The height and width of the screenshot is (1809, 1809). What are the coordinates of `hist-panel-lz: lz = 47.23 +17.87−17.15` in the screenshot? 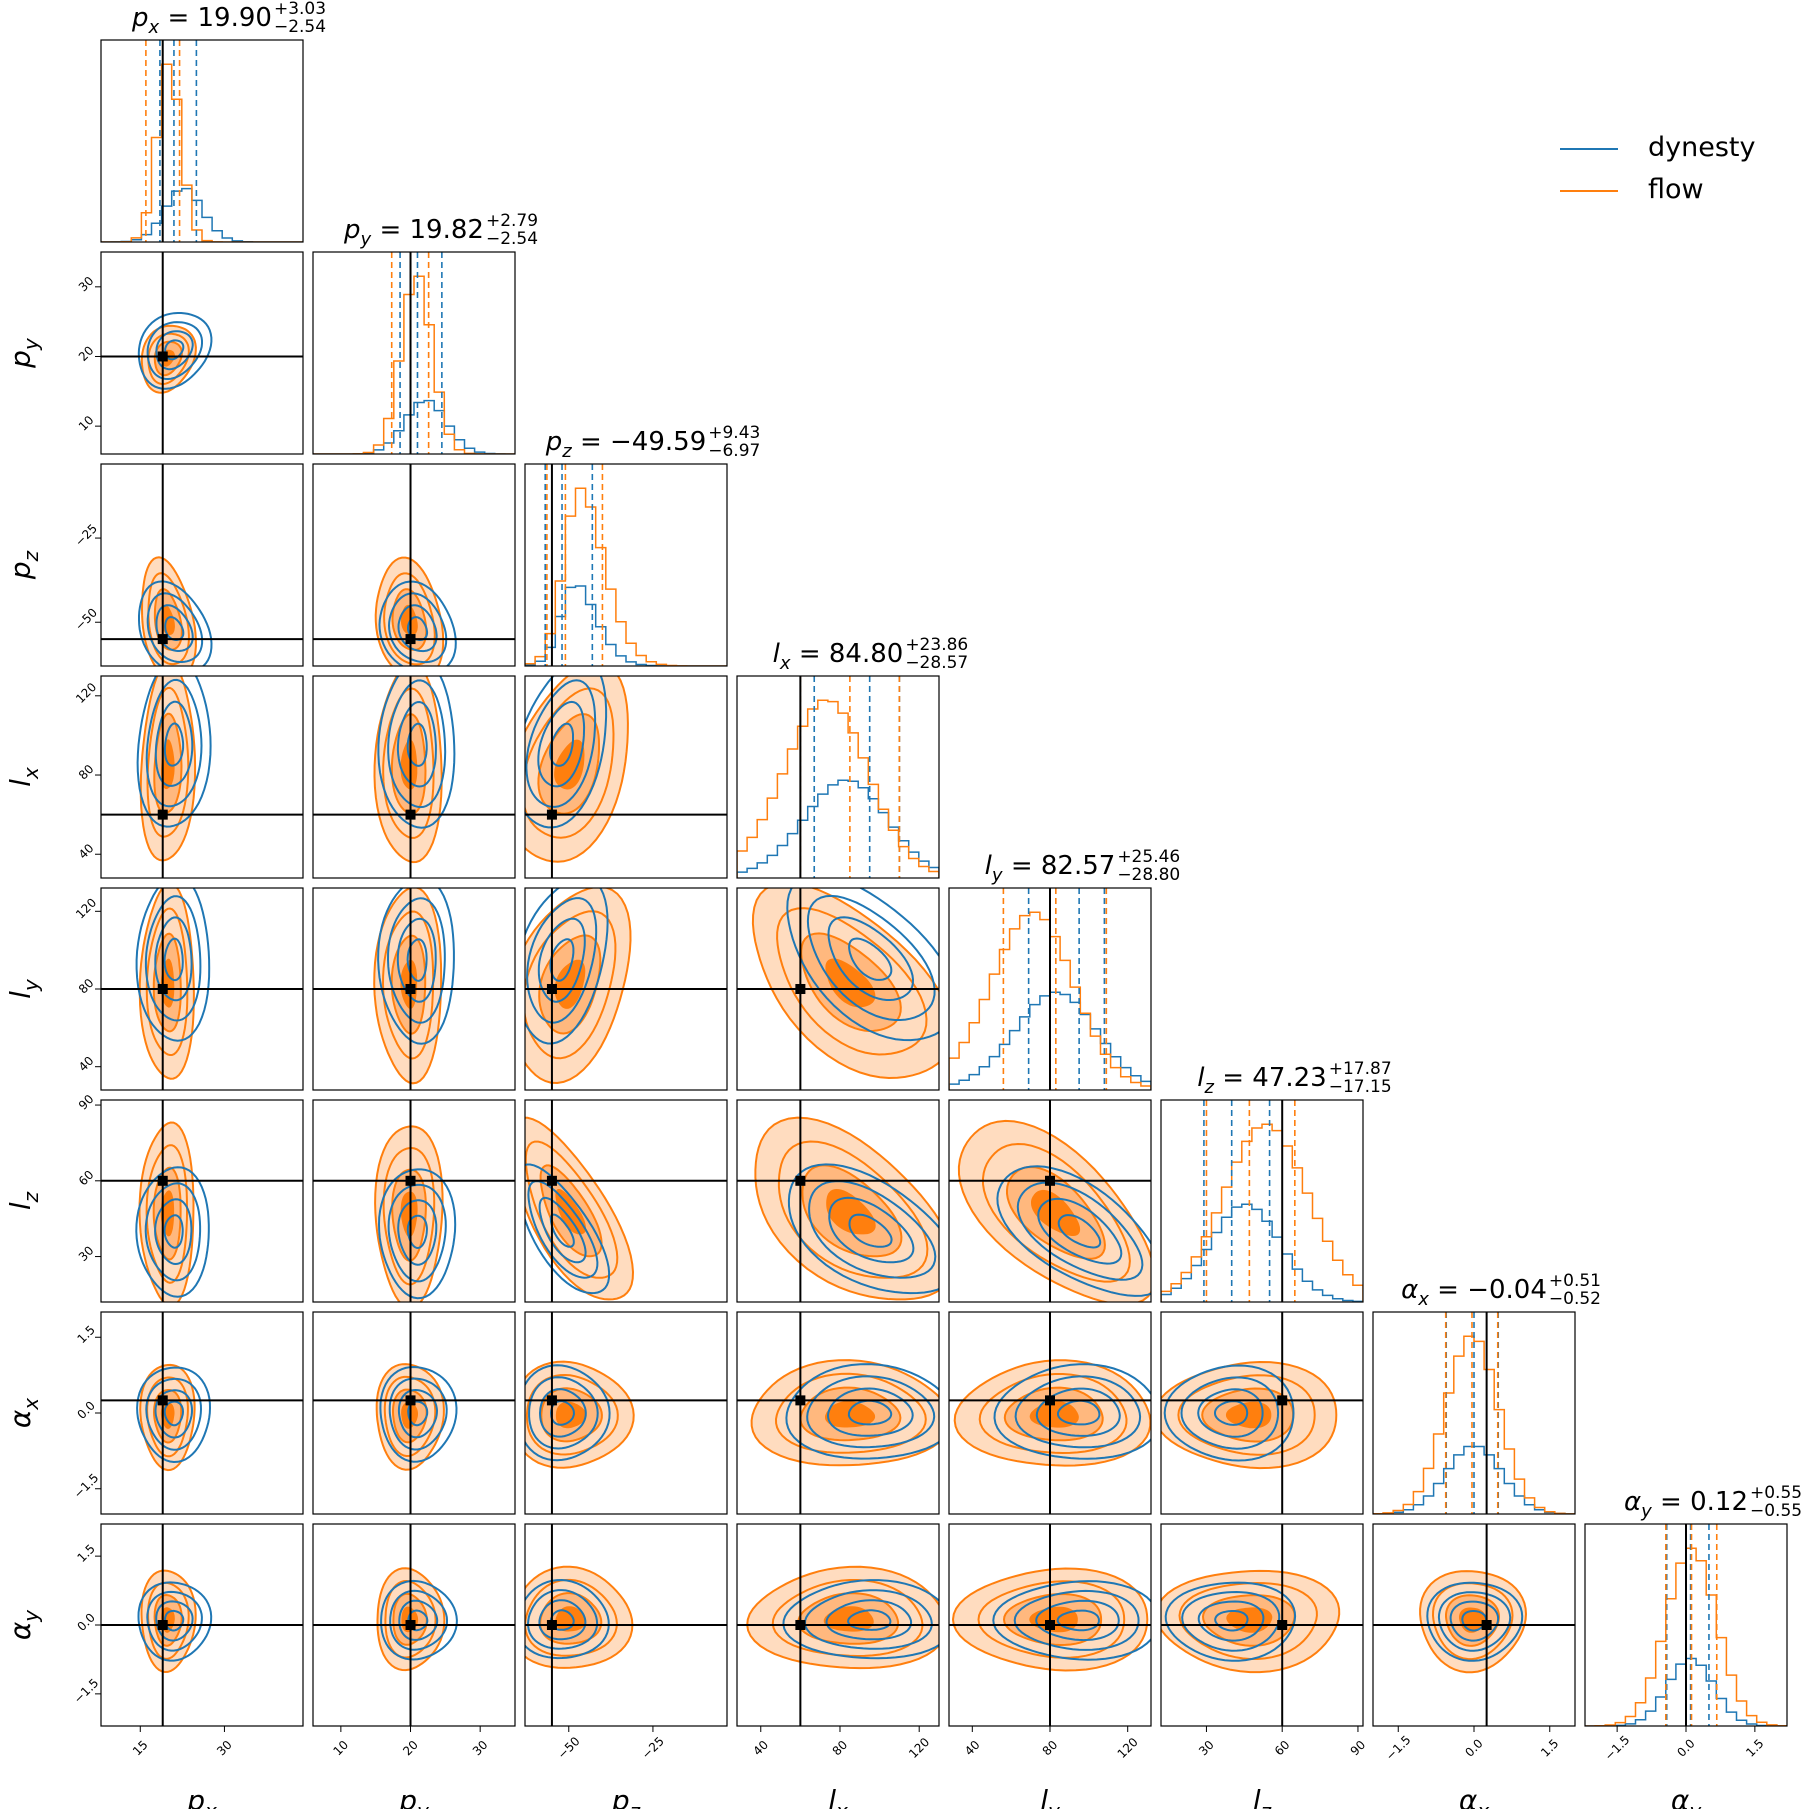 It's located at (1276, 1181).